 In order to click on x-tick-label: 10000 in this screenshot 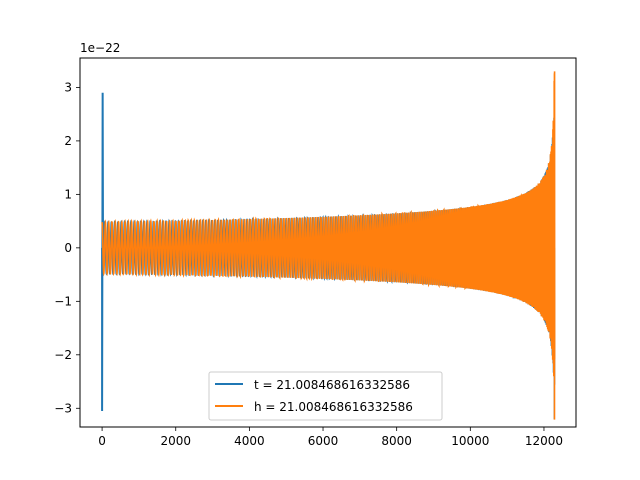, I will do `click(470, 441)`.